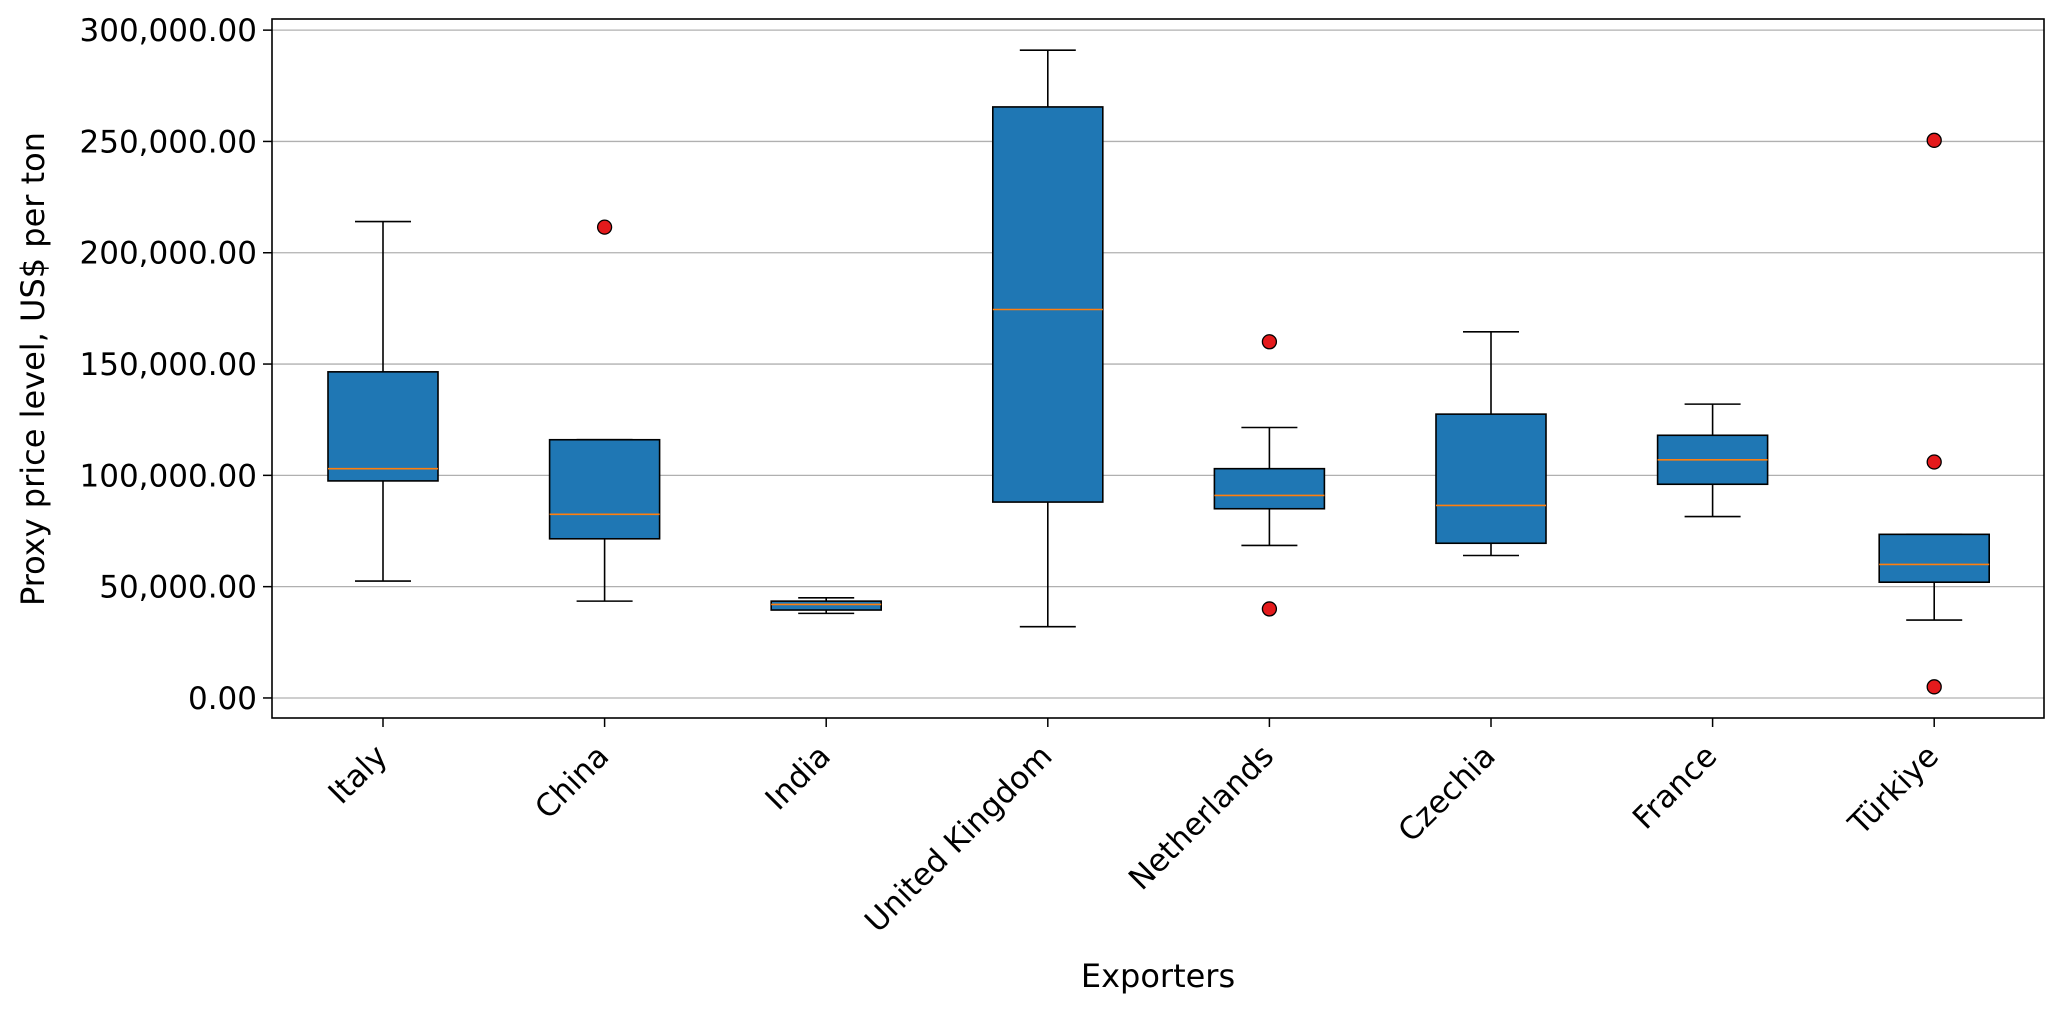 Image resolution: width=2062 pixels, height=1012 pixels. What do you see at coordinates (169, 142) in the screenshot?
I see `y-tick-label: 250,000.00` at bounding box center [169, 142].